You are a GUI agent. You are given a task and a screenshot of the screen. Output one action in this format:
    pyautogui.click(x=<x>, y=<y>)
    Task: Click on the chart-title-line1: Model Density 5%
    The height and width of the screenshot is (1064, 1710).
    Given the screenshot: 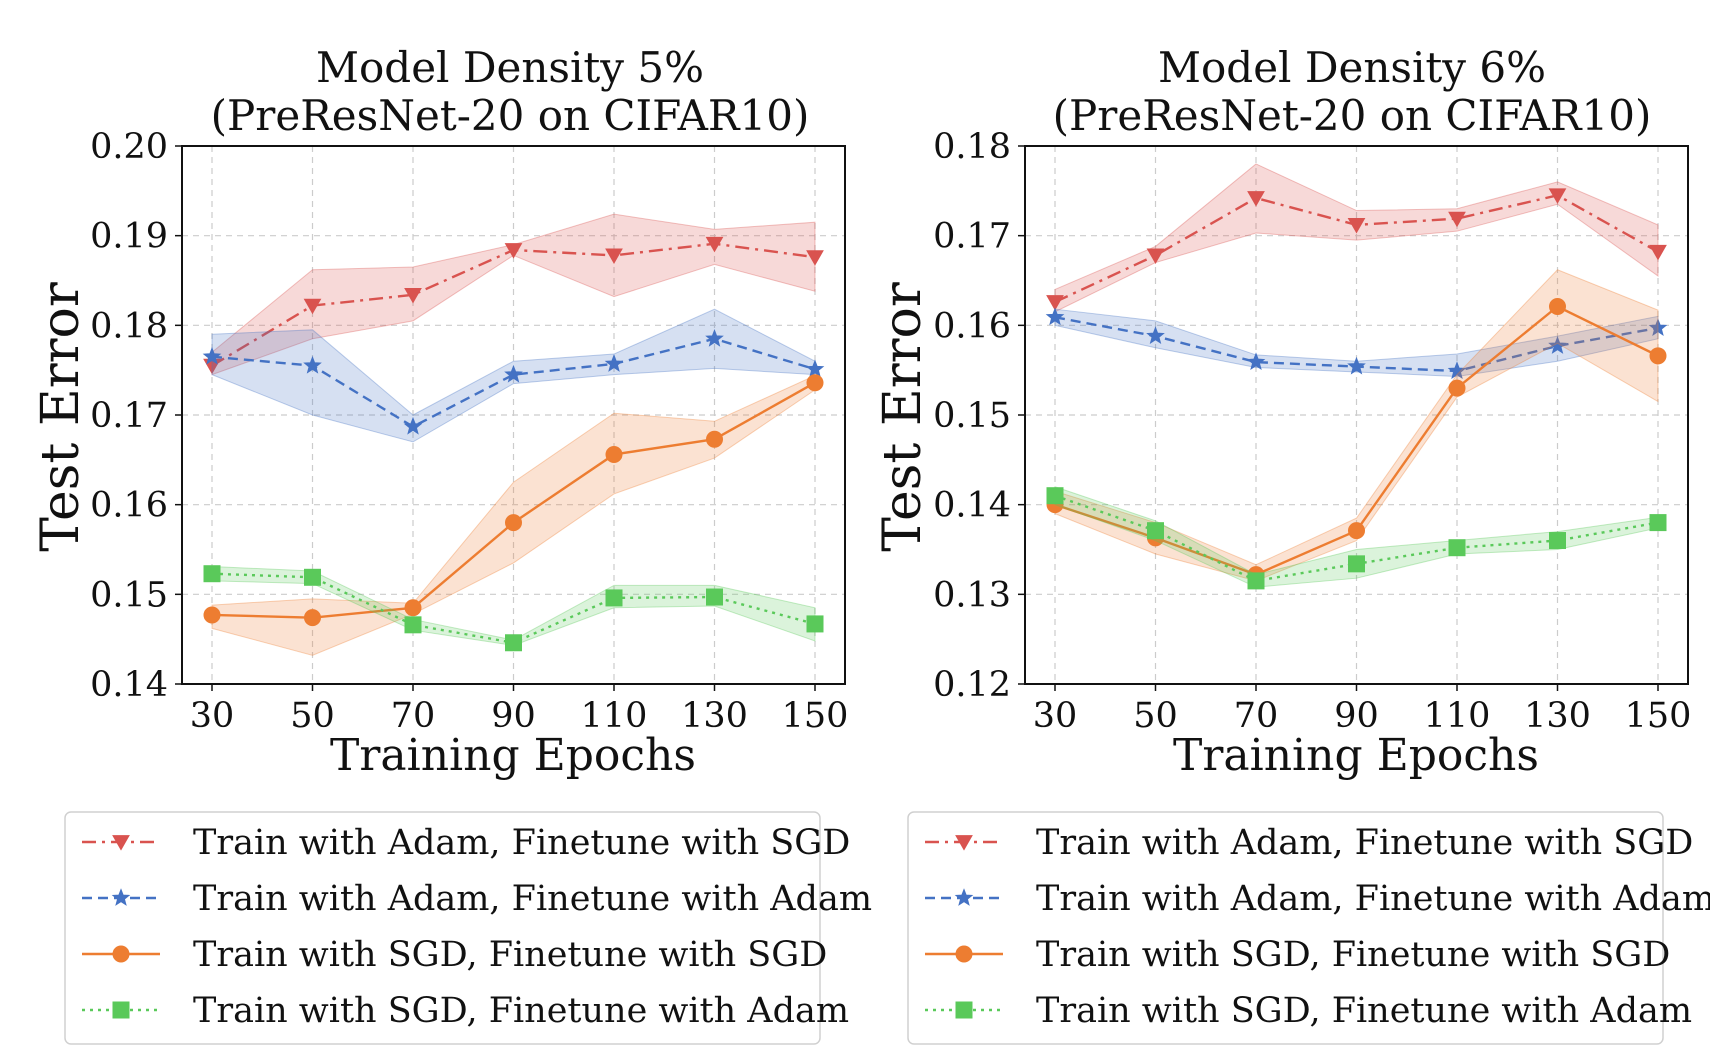 What is the action you would take?
    pyautogui.click(x=510, y=67)
    